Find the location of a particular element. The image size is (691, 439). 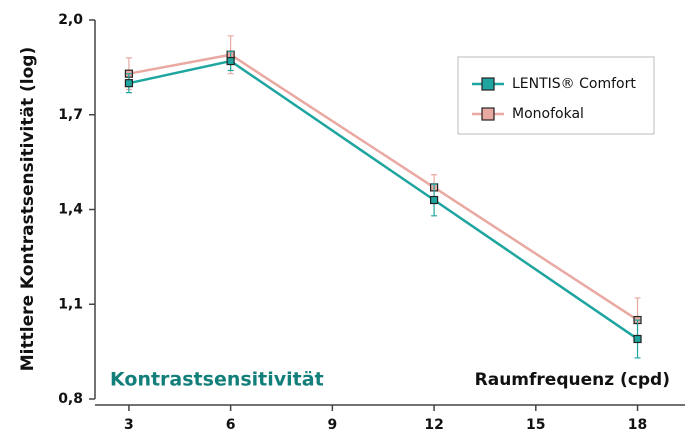

legend-box is located at coordinates (556, 95).